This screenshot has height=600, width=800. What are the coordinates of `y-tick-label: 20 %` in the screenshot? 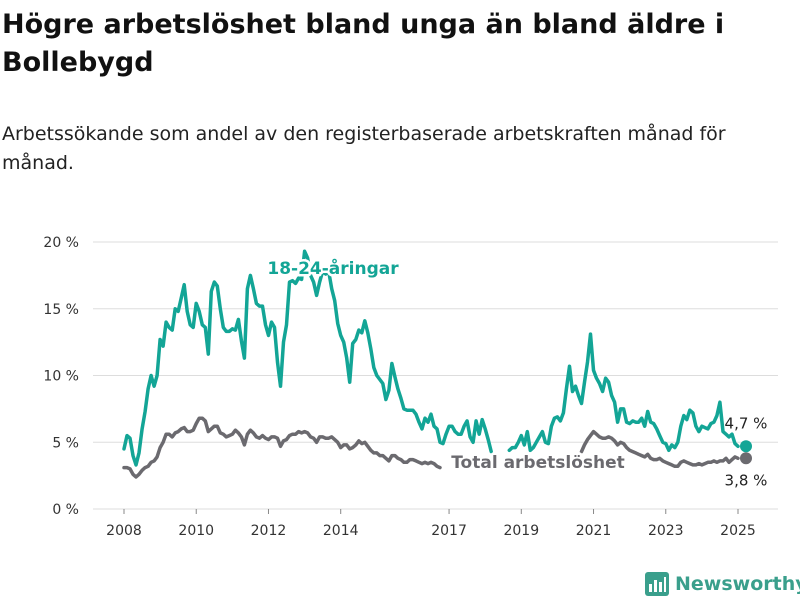 It's located at (61, 243).